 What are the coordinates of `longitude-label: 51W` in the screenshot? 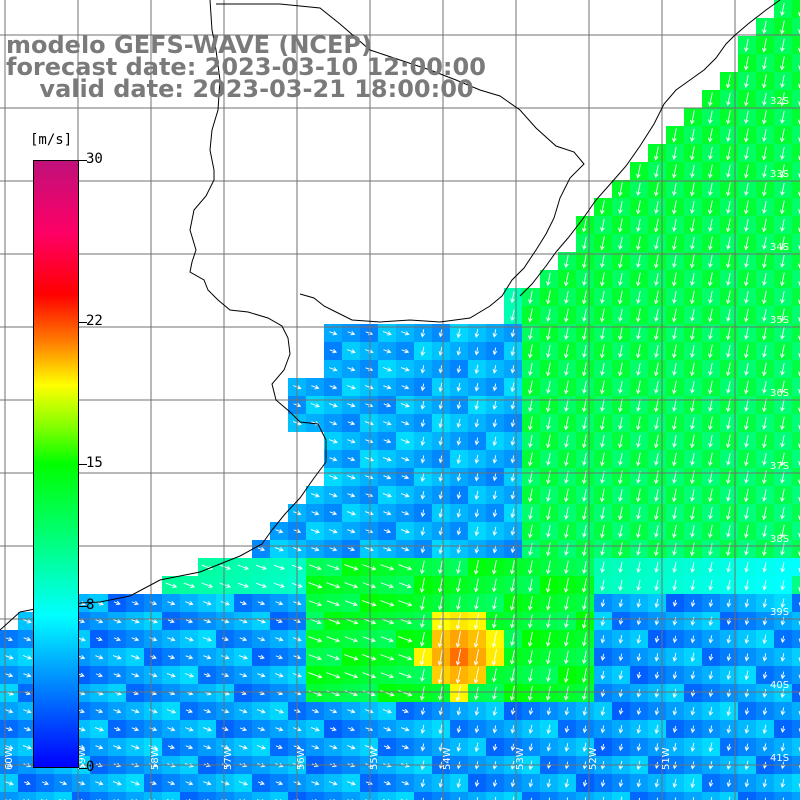 It's located at (666, 758).